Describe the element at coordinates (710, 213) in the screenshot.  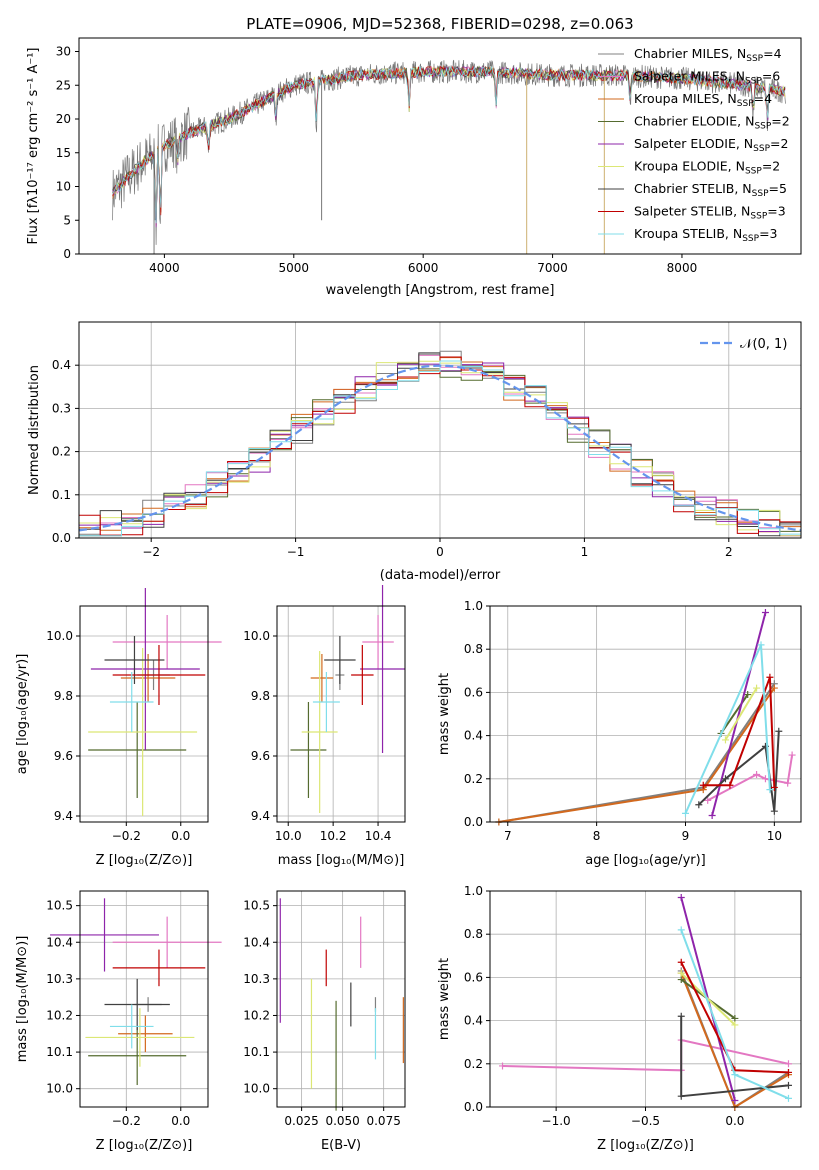
I see `legend-label: Salpeter STELIB, NSSP=3` at that location.